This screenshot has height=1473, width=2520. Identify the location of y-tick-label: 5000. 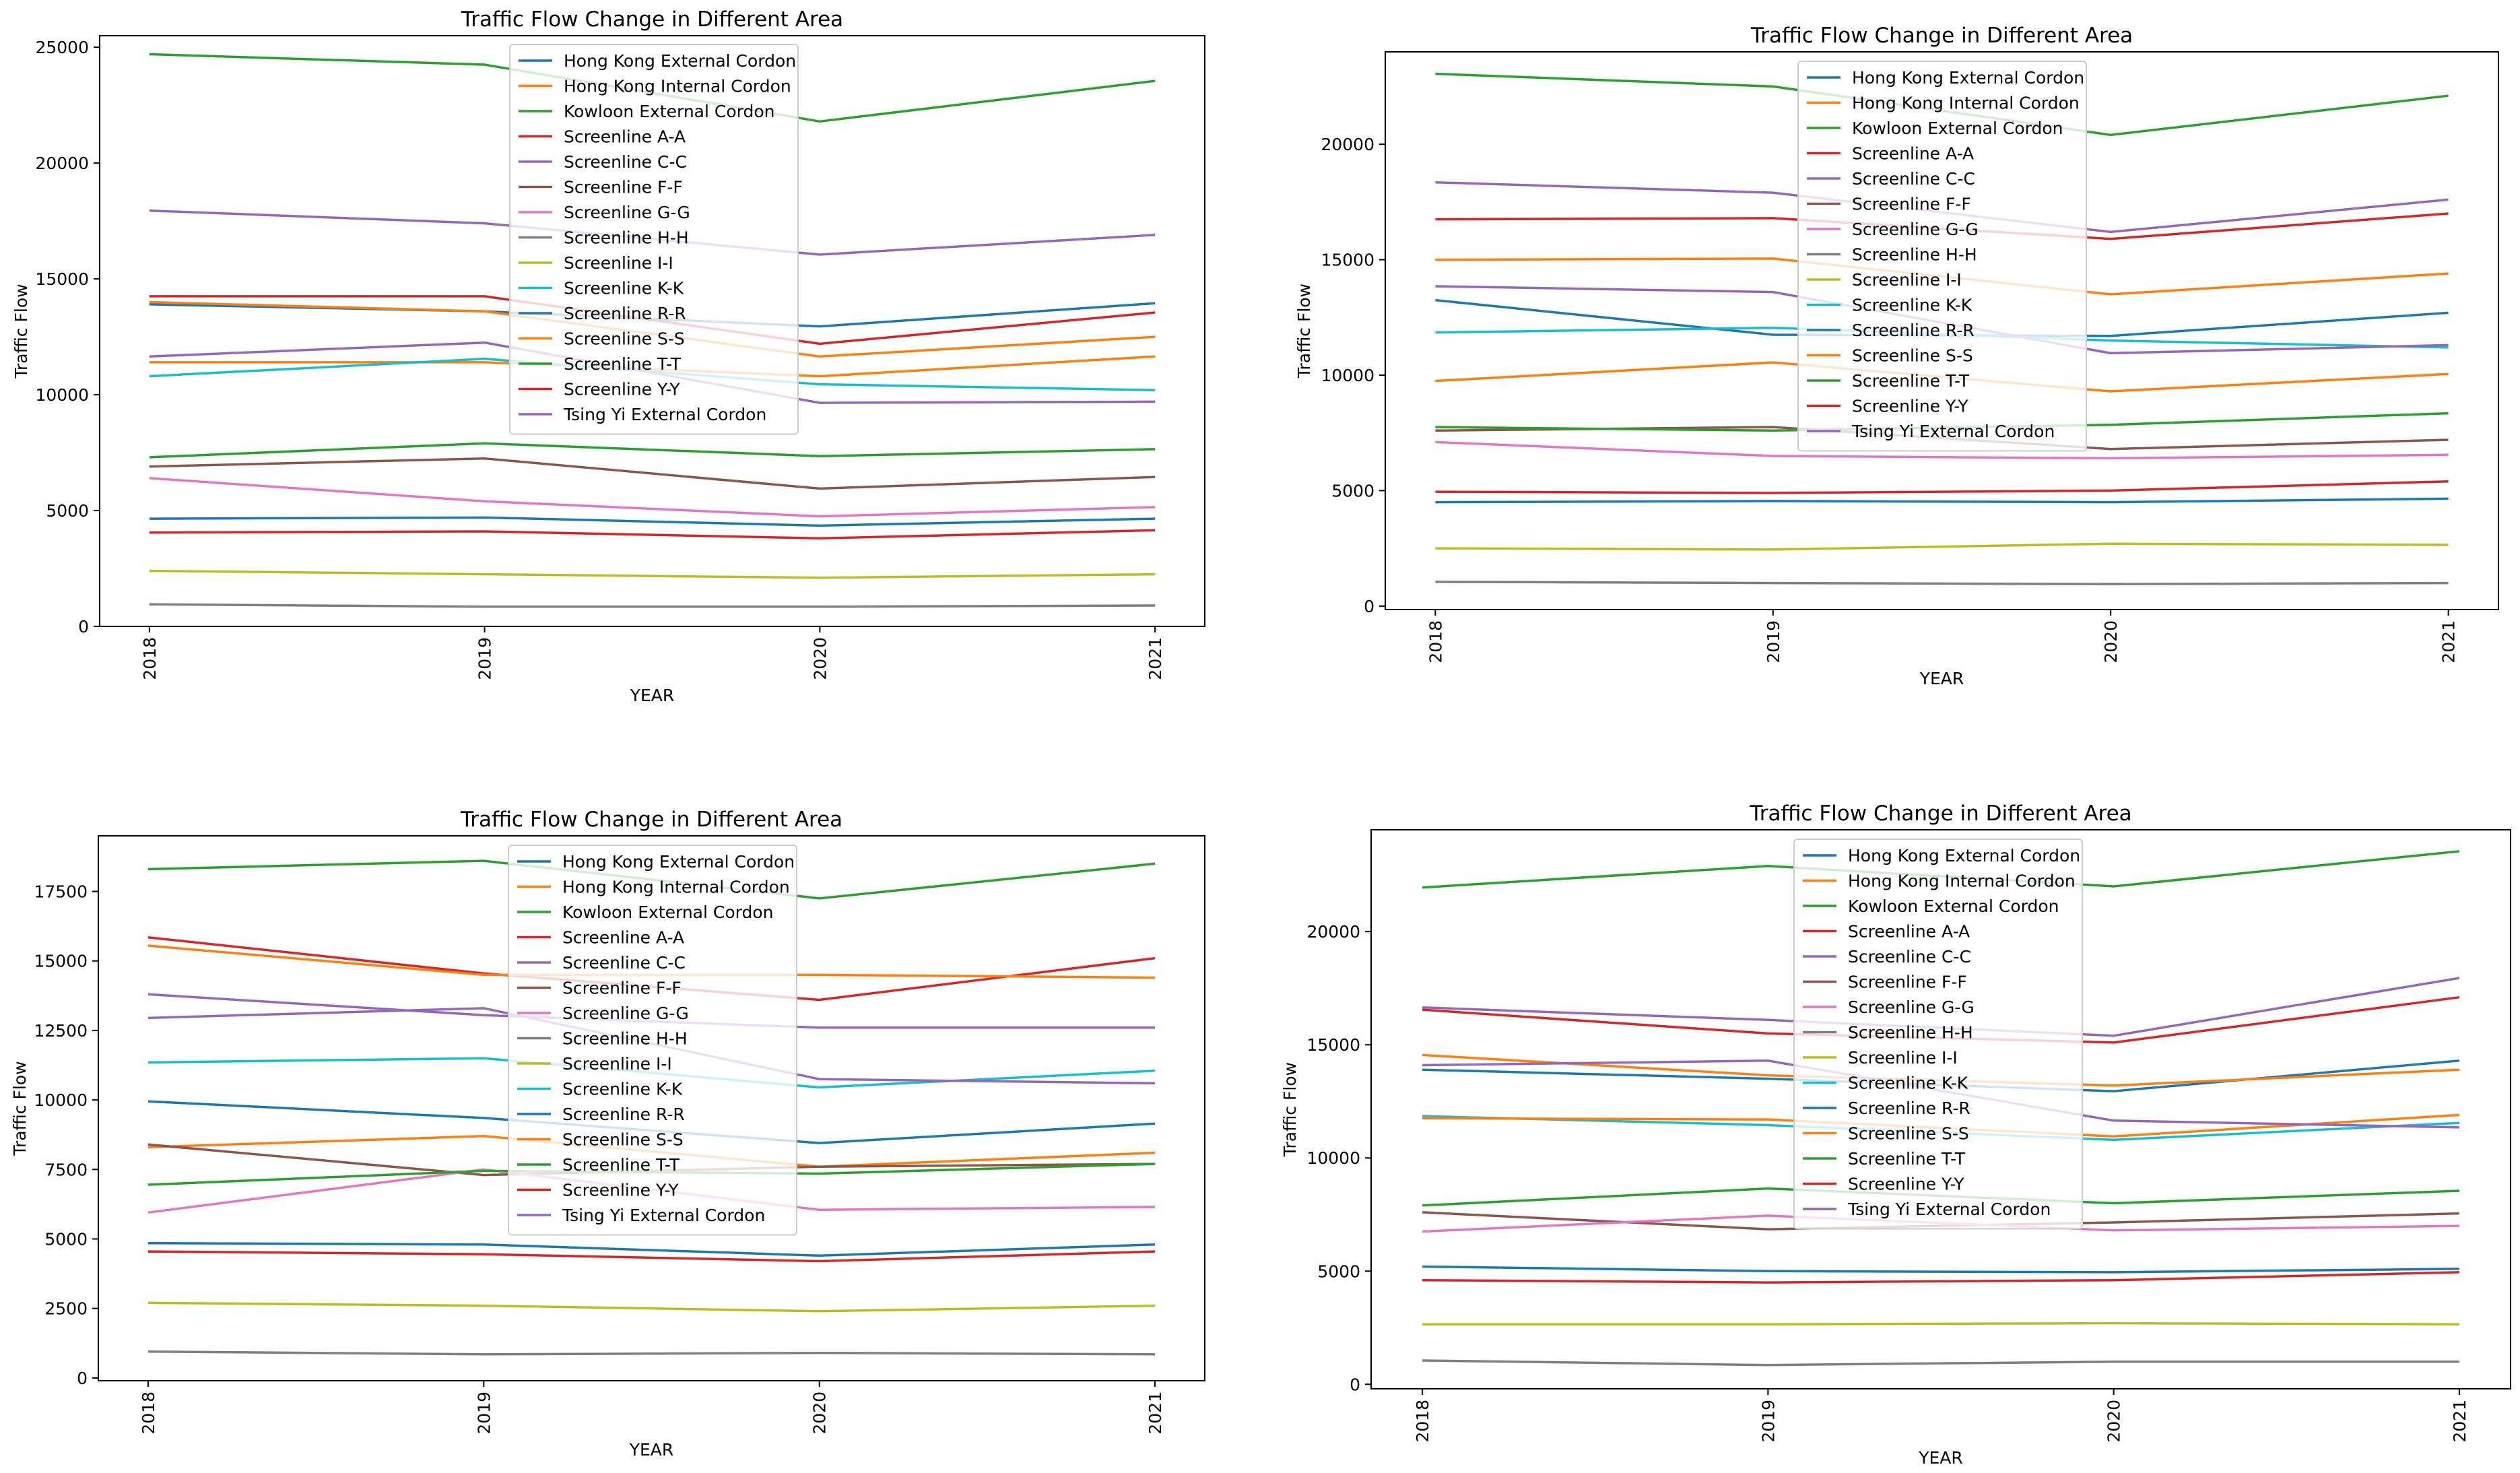
(66, 1239).